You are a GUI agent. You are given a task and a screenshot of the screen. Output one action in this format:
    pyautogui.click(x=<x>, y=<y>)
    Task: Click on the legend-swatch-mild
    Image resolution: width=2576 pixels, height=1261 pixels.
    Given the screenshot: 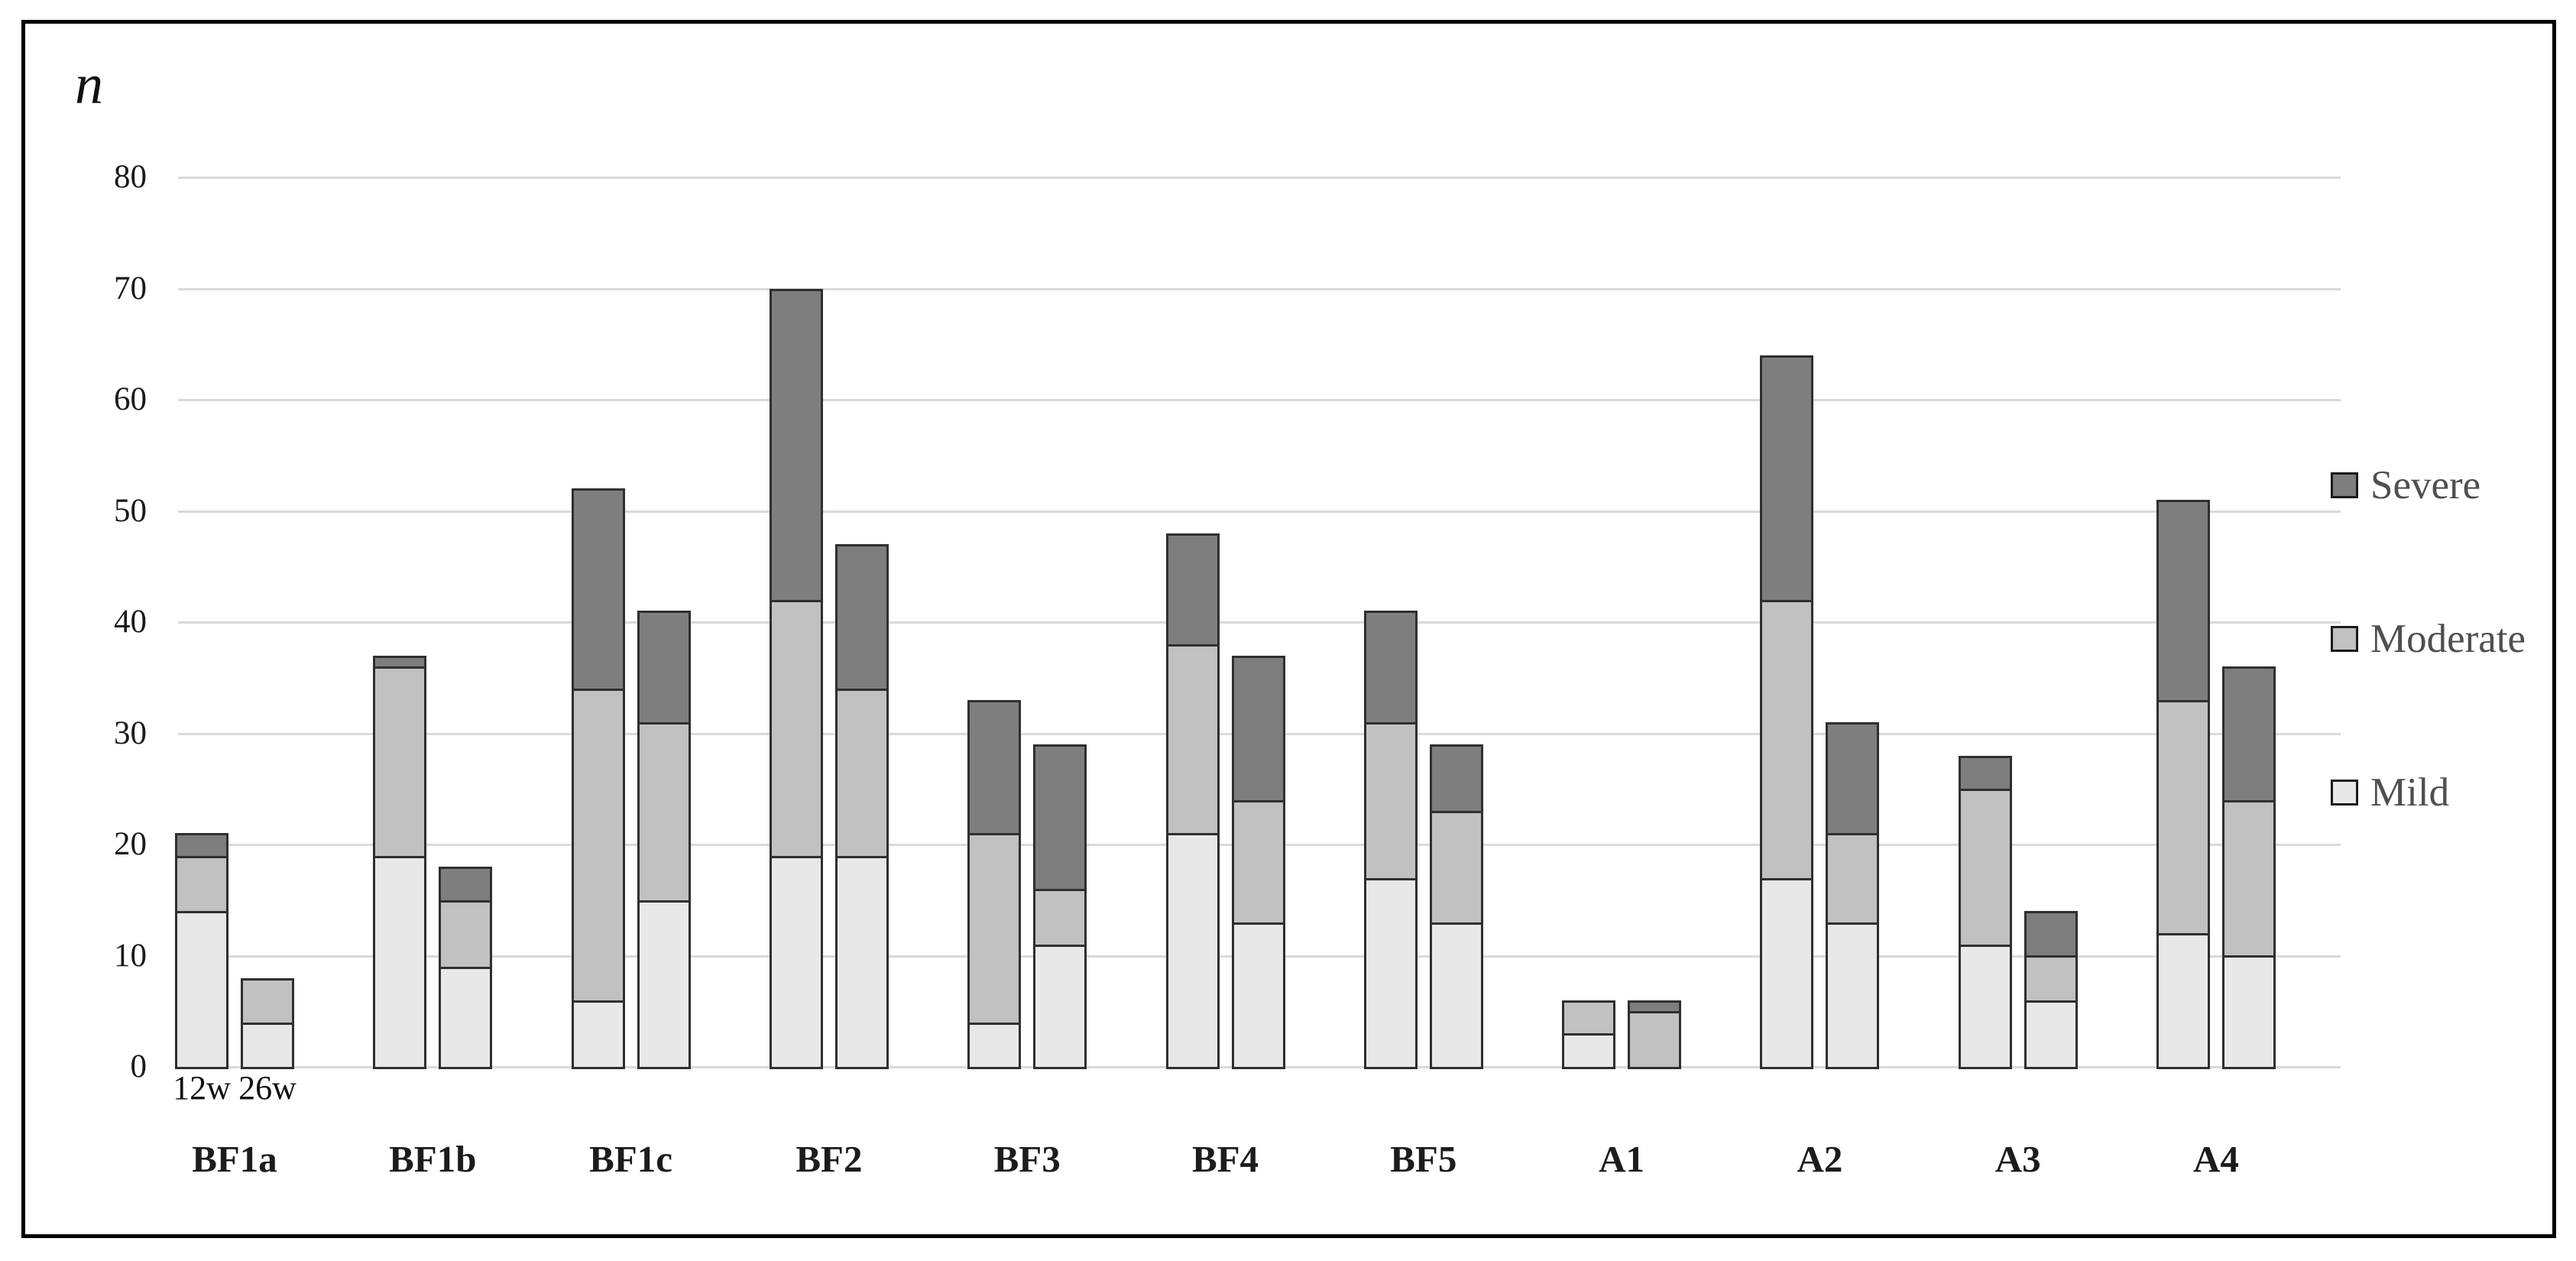 What is the action you would take?
    pyautogui.click(x=2344, y=793)
    